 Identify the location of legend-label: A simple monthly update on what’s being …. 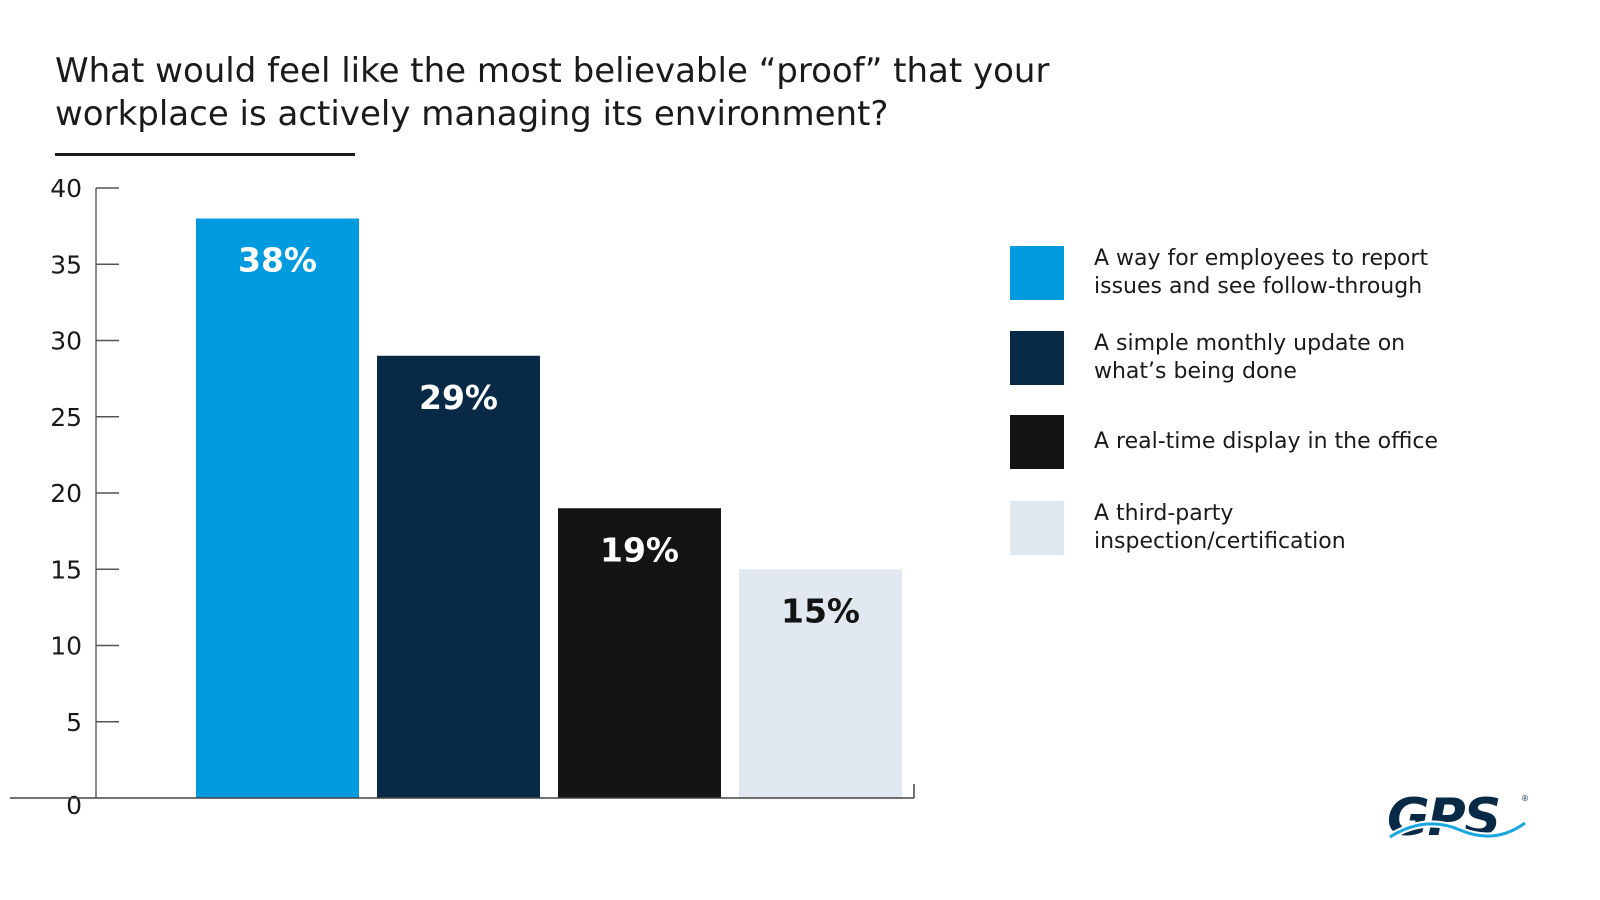
(1250, 357).